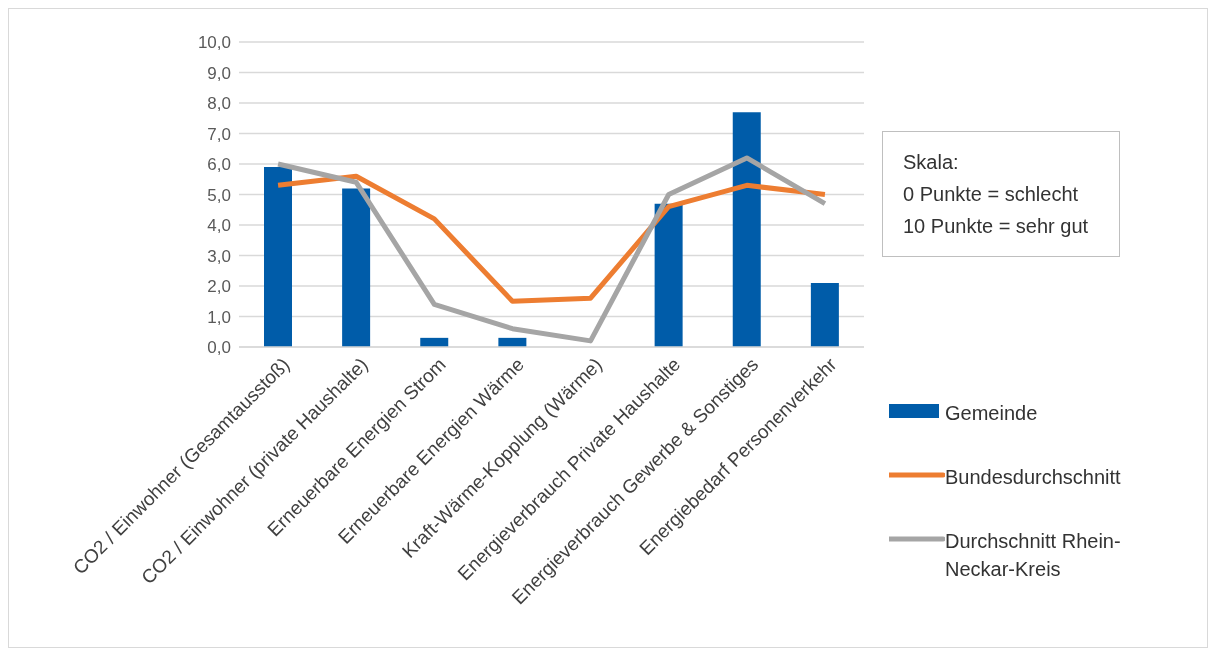 The height and width of the screenshot is (653, 1212). Describe the element at coordinates (219, 287) in the screenshot. I see `y-tick-label: 2,0` at that location.